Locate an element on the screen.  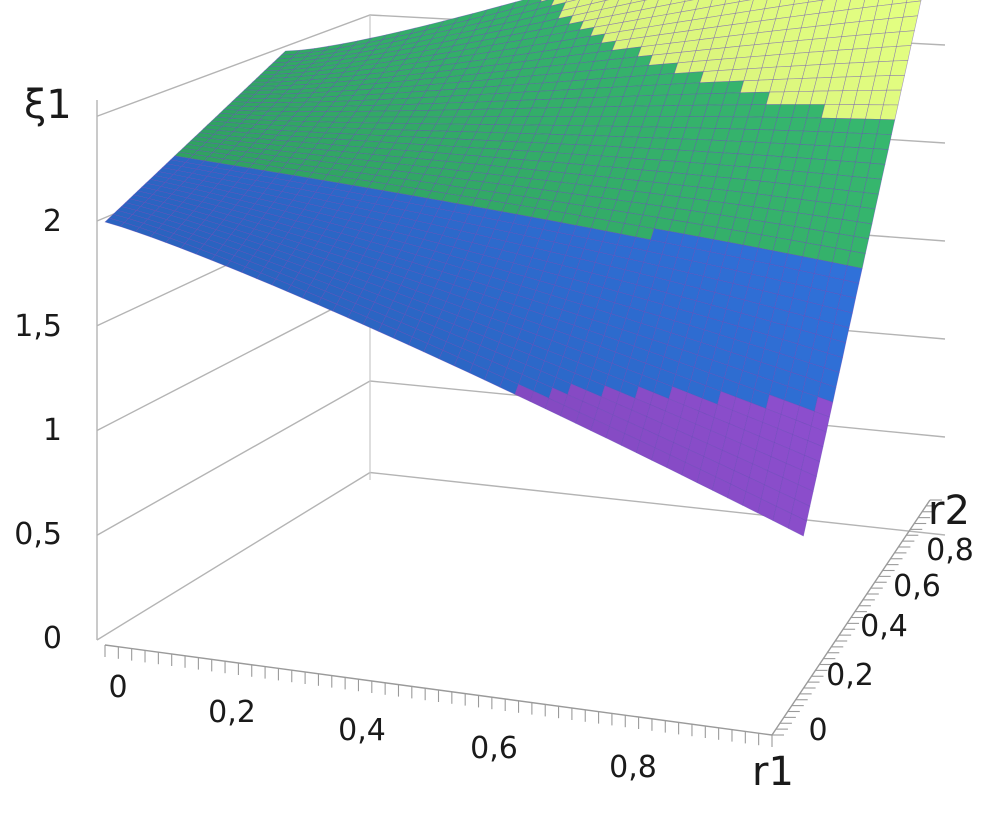
x-tick-label: 0,2 is located at coordinates (232, 712).